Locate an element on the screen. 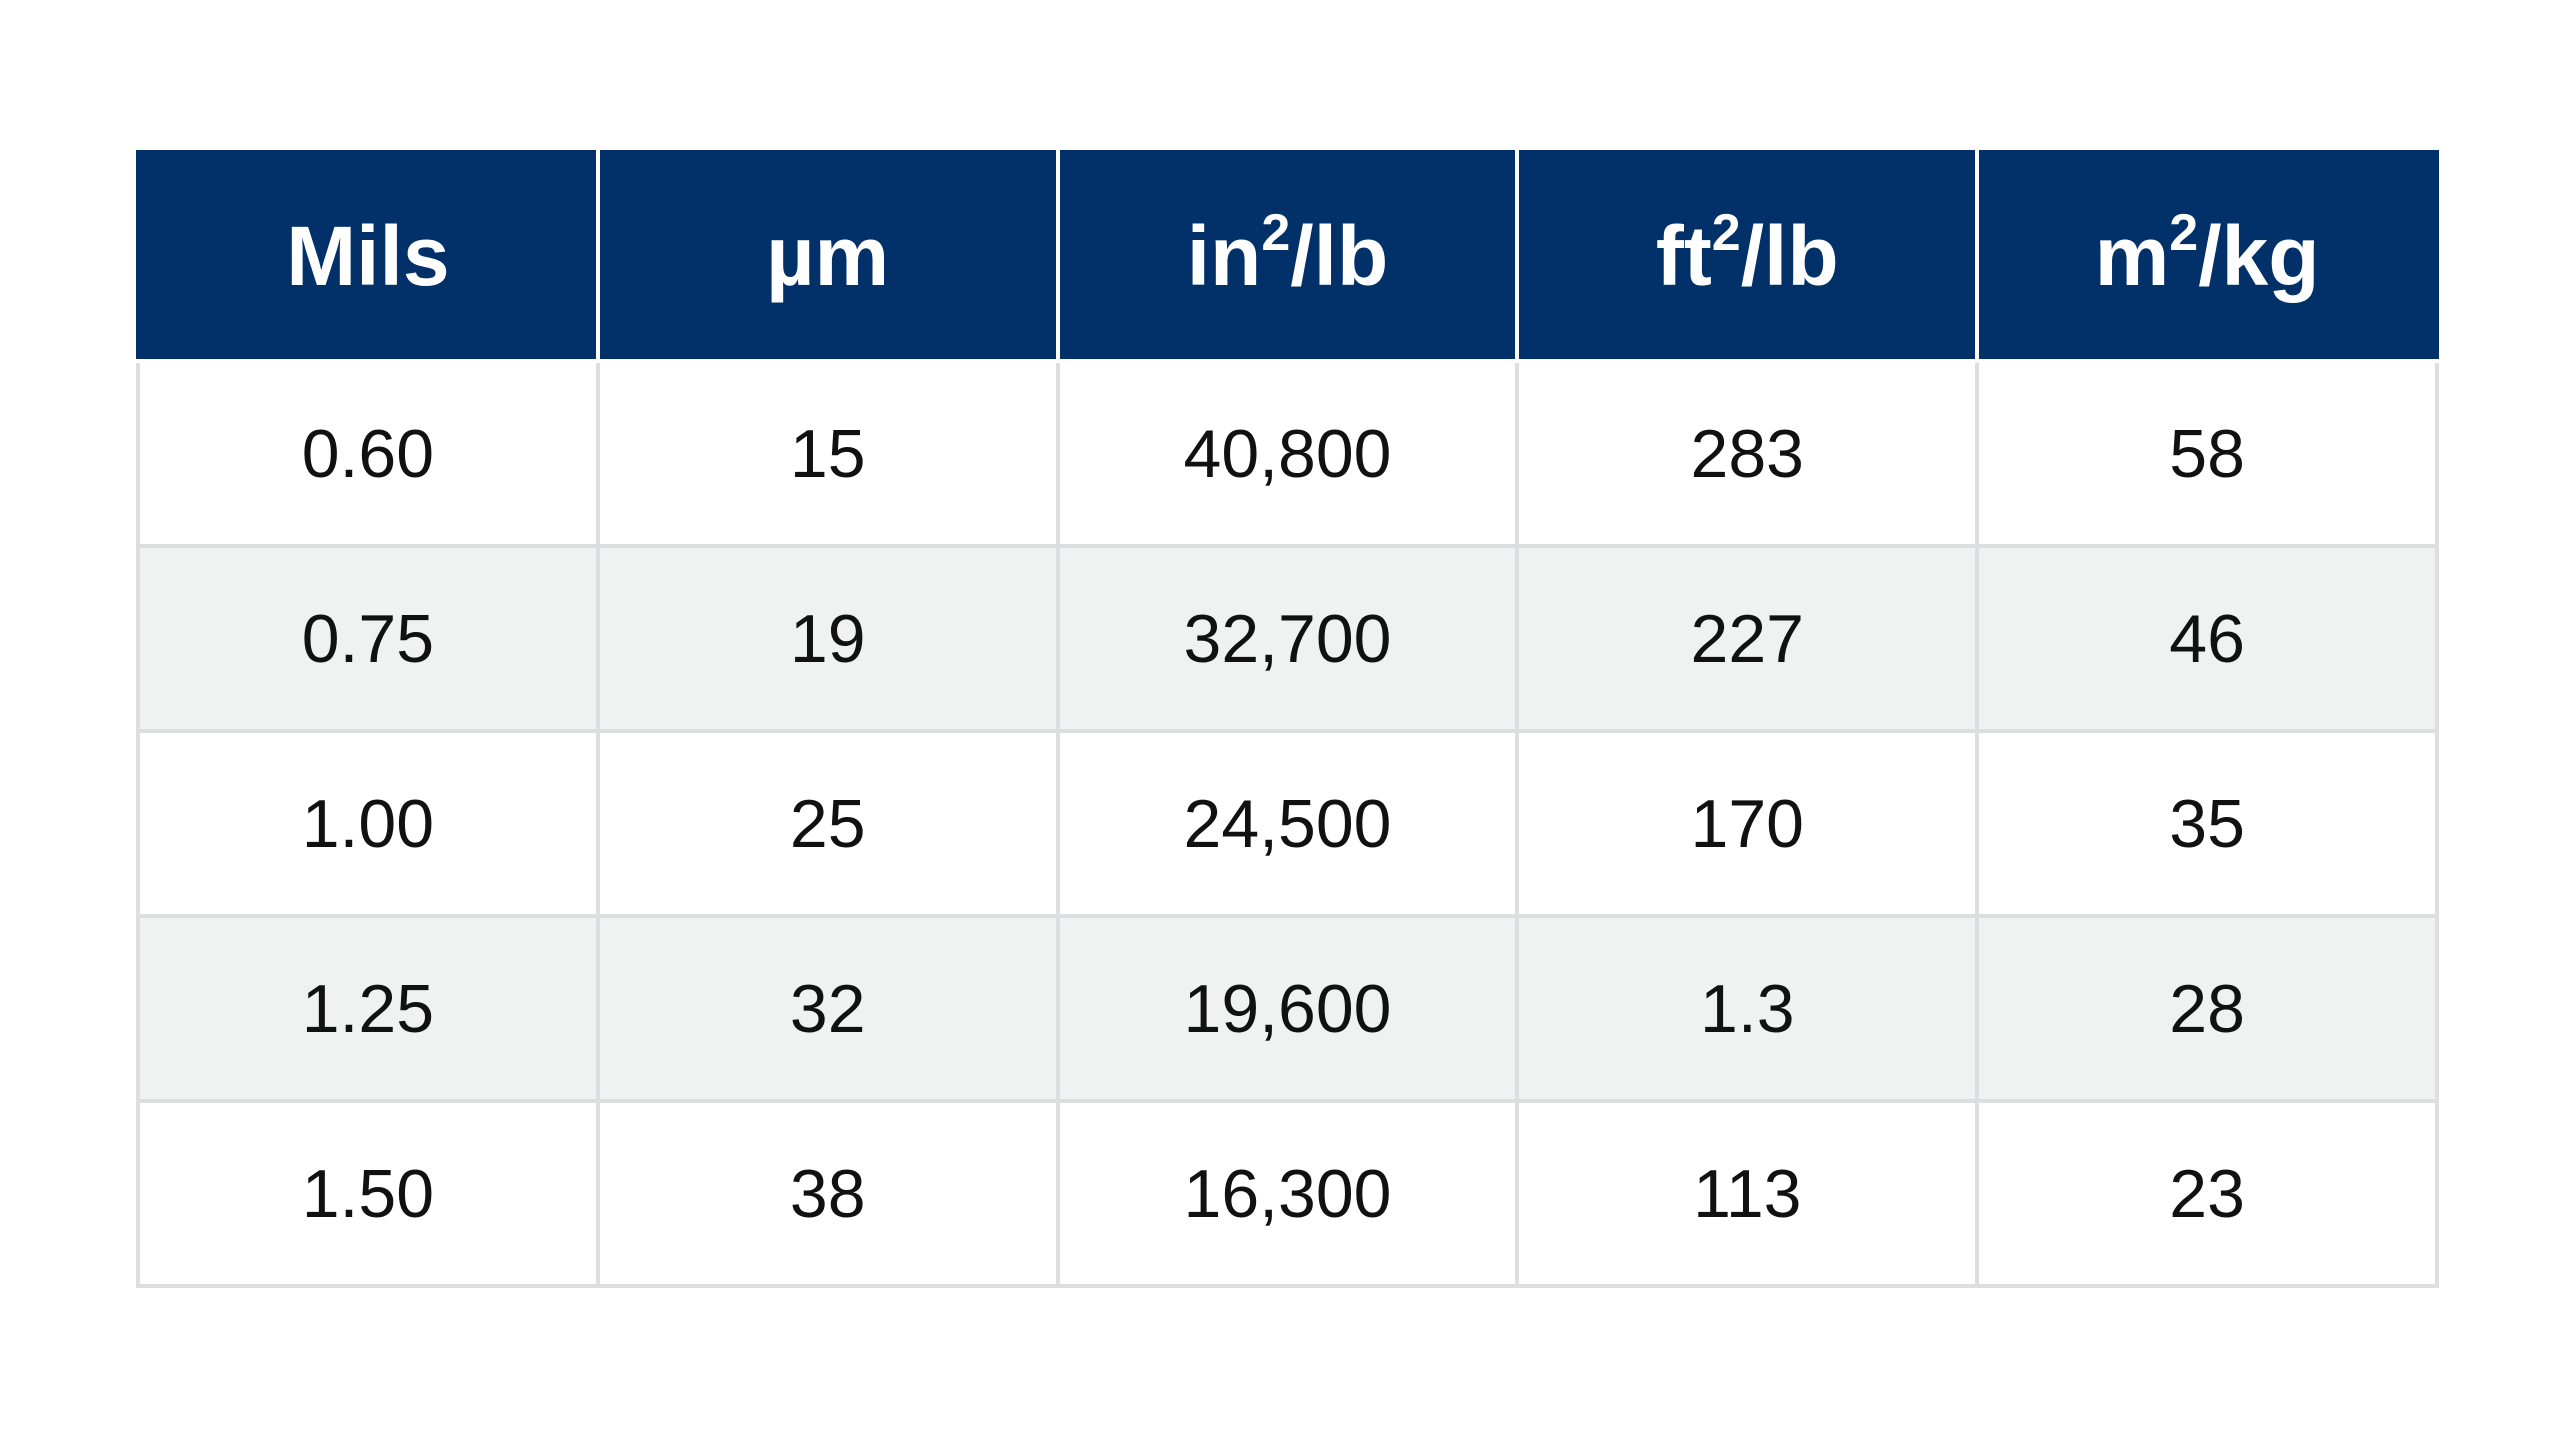  header-cell-square-feet-per-pound: ft2/lb is located at coordinates (1747, 256).